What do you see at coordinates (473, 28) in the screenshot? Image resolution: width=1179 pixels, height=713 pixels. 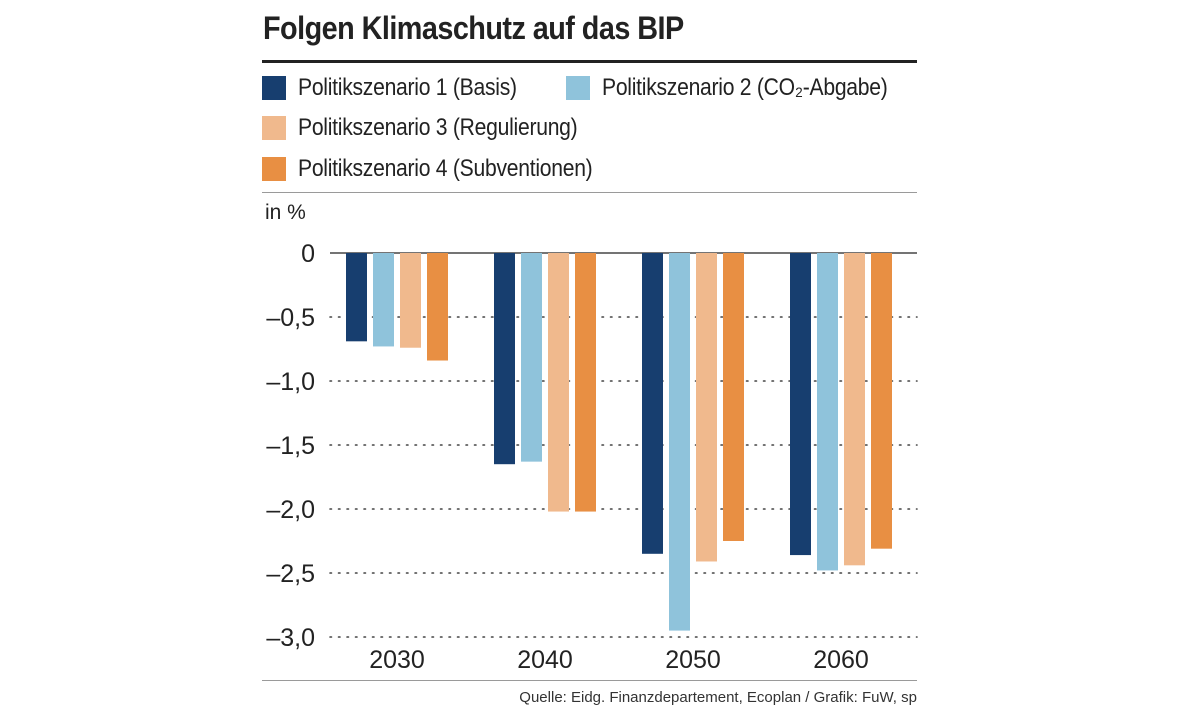 I see `chart-title: Folgen Klimaschutz auf das BIP` at bounding box center [473, 28].